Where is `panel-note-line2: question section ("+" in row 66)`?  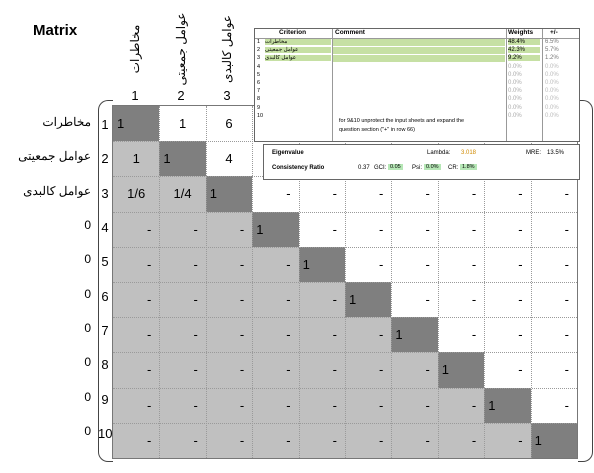 panel-note-line2: question section ("+" in row 66) is located at coordinates (377, 130).